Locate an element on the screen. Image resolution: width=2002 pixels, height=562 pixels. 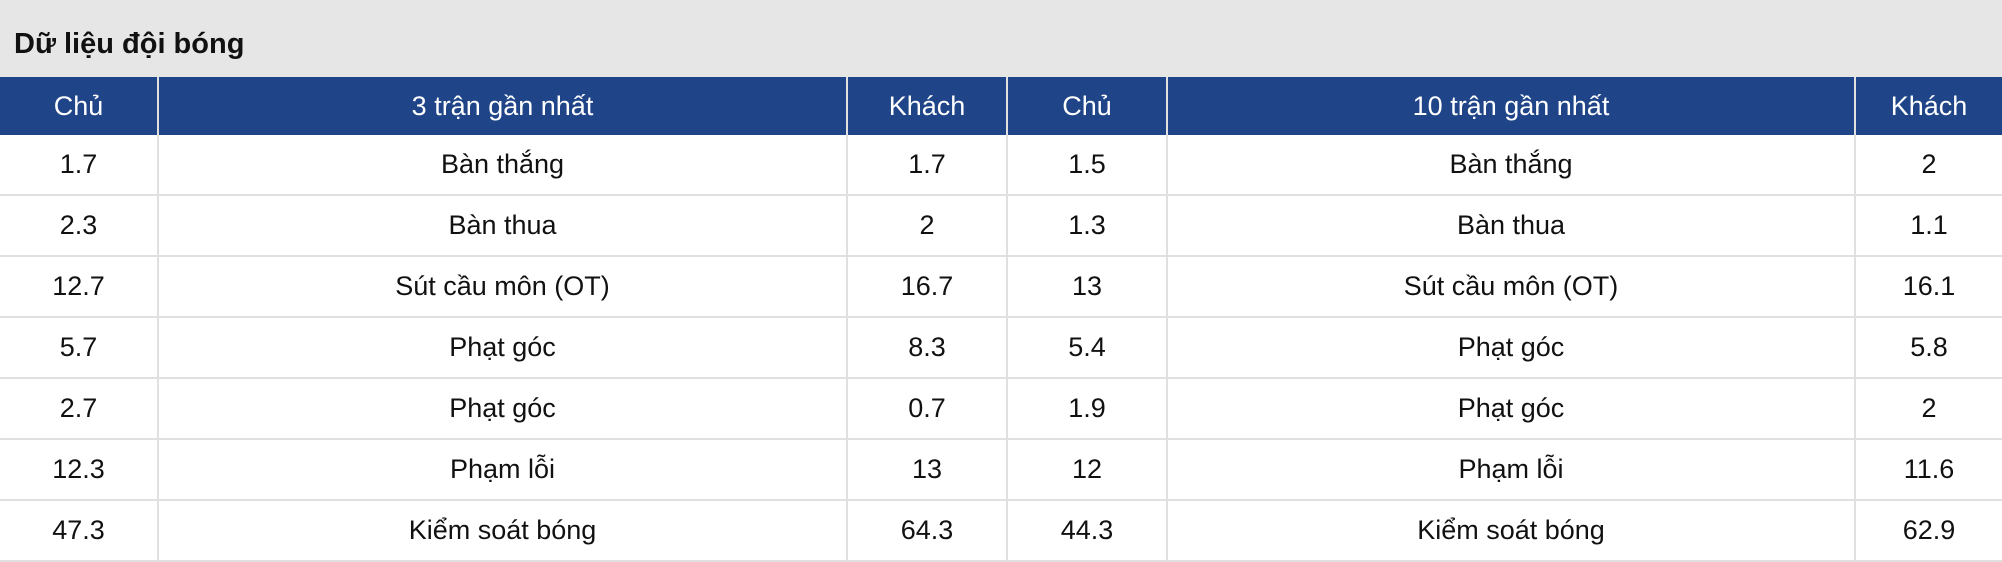
stat-value: 44.3 is located at coordinates (1086, 531).